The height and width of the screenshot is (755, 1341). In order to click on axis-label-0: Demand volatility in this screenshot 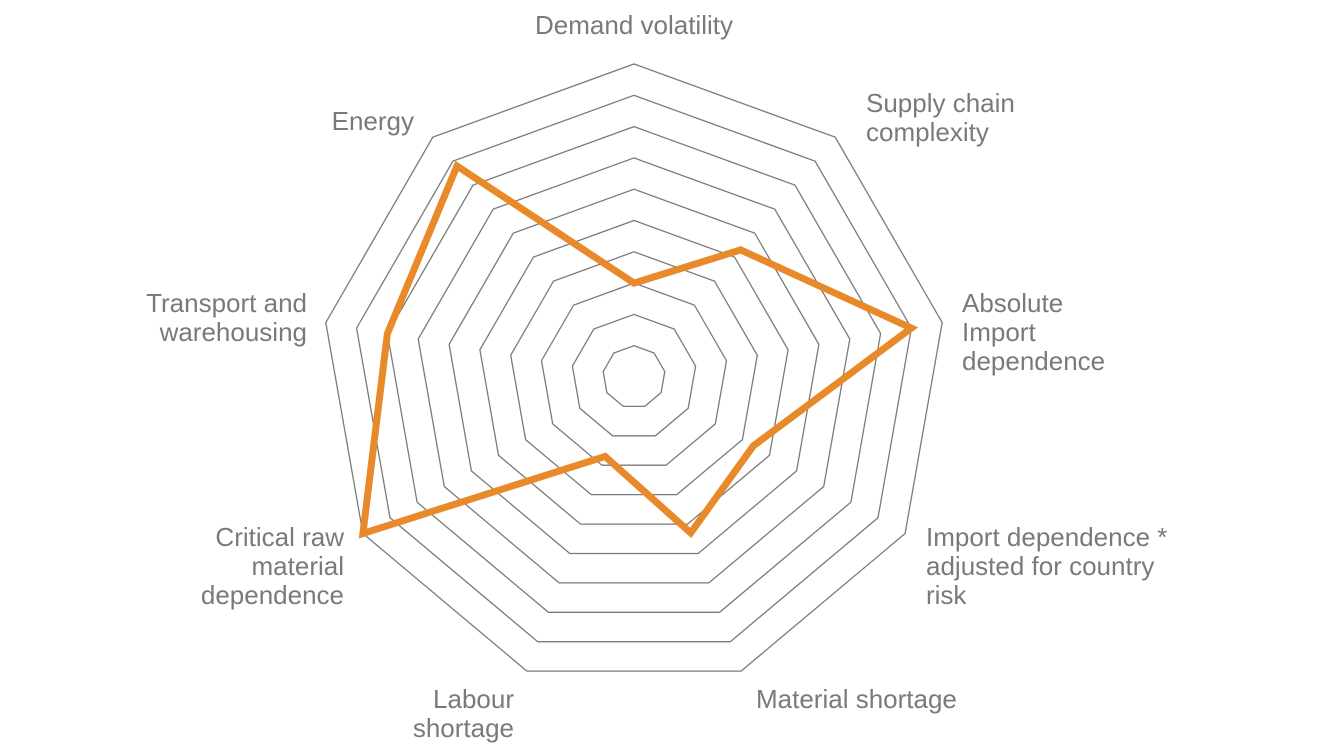, I will do `click(634, 25)`.